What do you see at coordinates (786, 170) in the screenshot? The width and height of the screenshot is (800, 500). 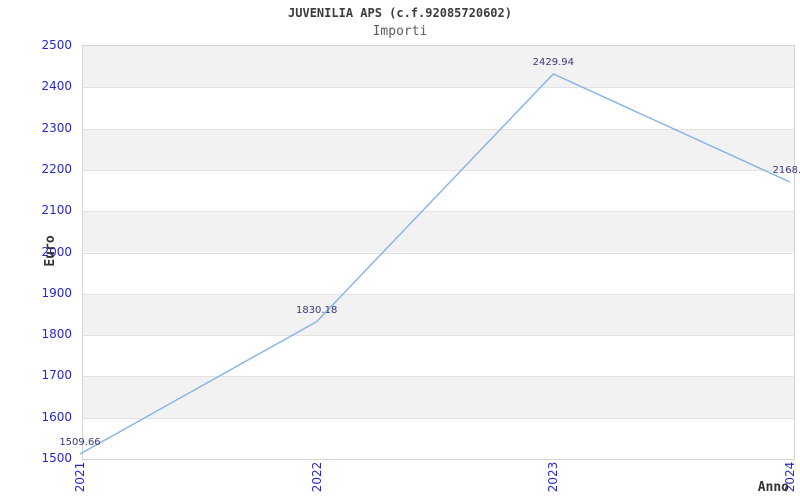 I see `point-label: 2168.3` at bounding box center [786, 170].